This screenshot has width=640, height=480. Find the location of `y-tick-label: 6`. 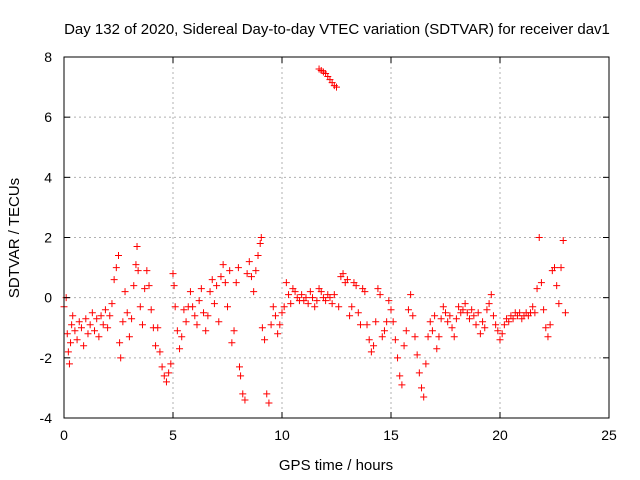

y-tick-label: 6 is located at coordinates (48, 117).